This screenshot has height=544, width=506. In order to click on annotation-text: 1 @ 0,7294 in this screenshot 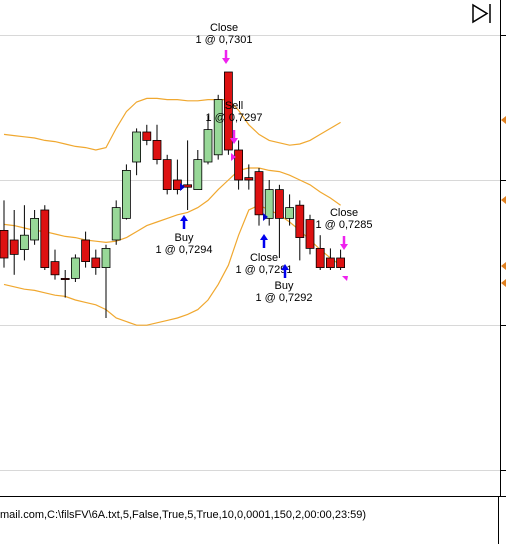, I will do `click(183, 250)`.